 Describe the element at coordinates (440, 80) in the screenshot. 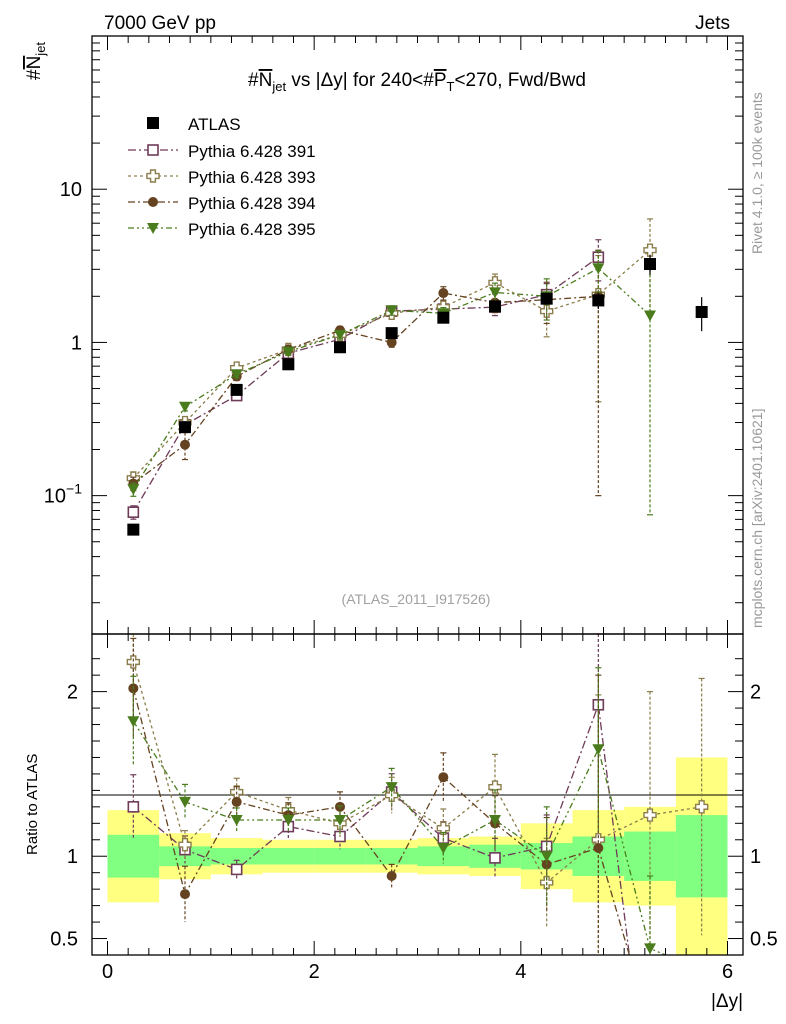

I see `title-p: P` at that location.